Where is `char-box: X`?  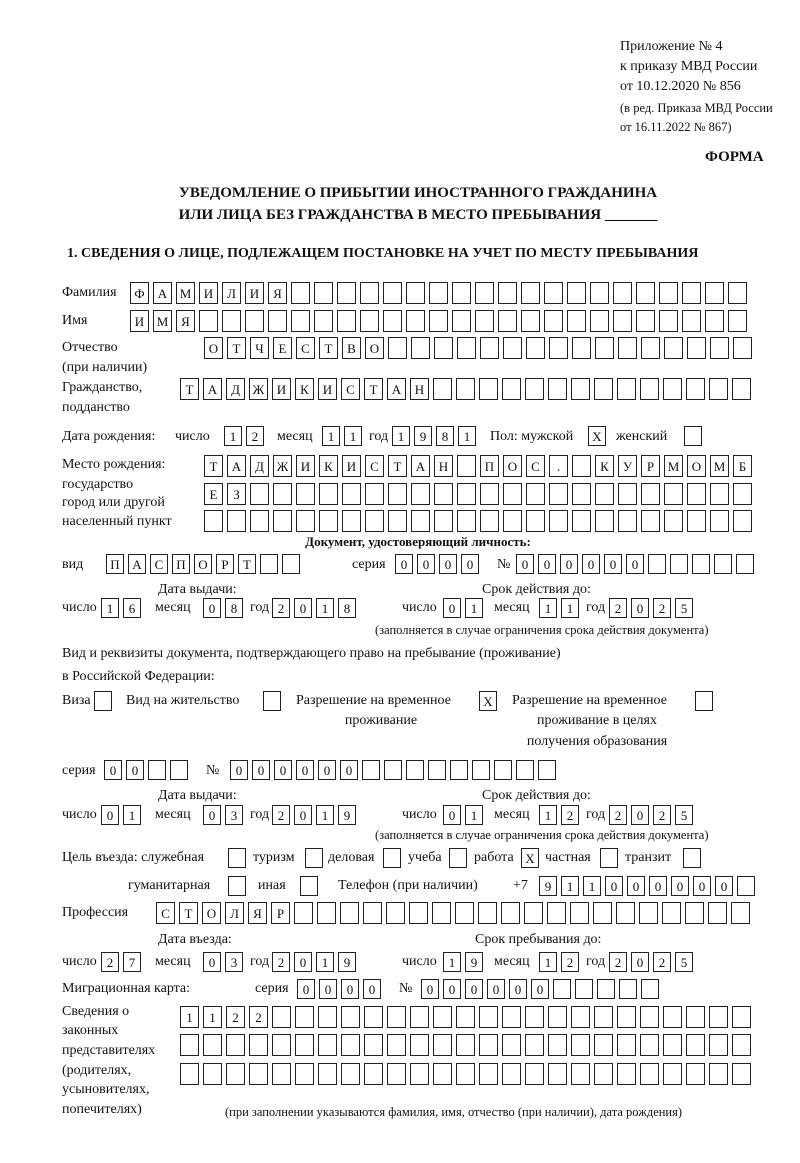 char-box: X is located at coordinates (597, 436).